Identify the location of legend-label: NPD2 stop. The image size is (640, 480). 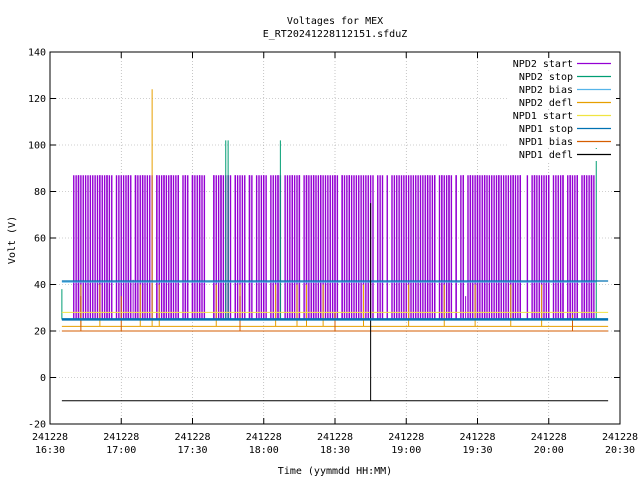
(546, 77).